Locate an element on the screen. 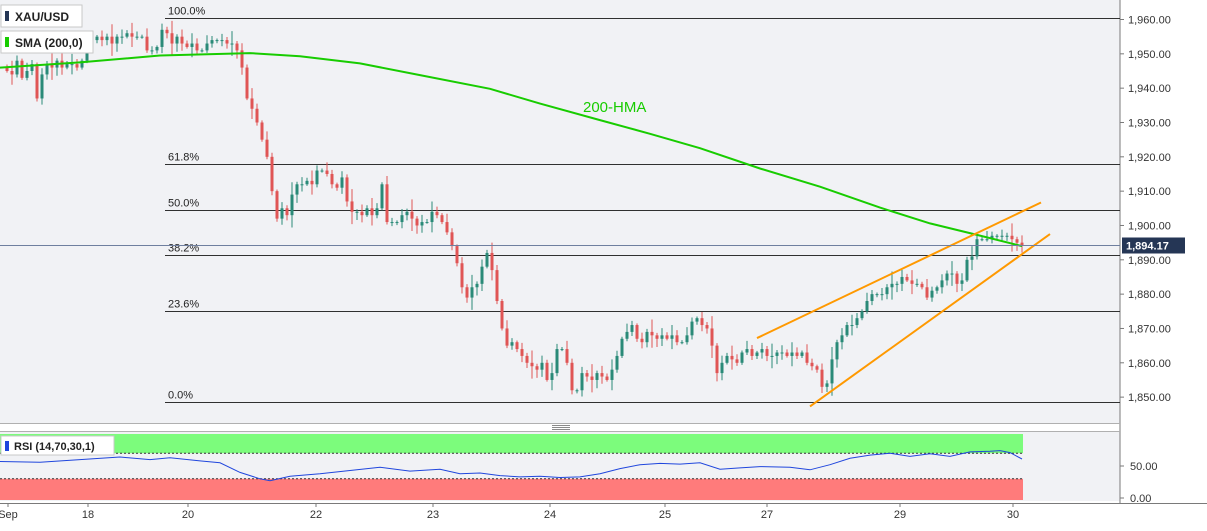 The height and width of the screenshot is (531, 1207). pane-resize-handle is located at coordinates (561, 427).